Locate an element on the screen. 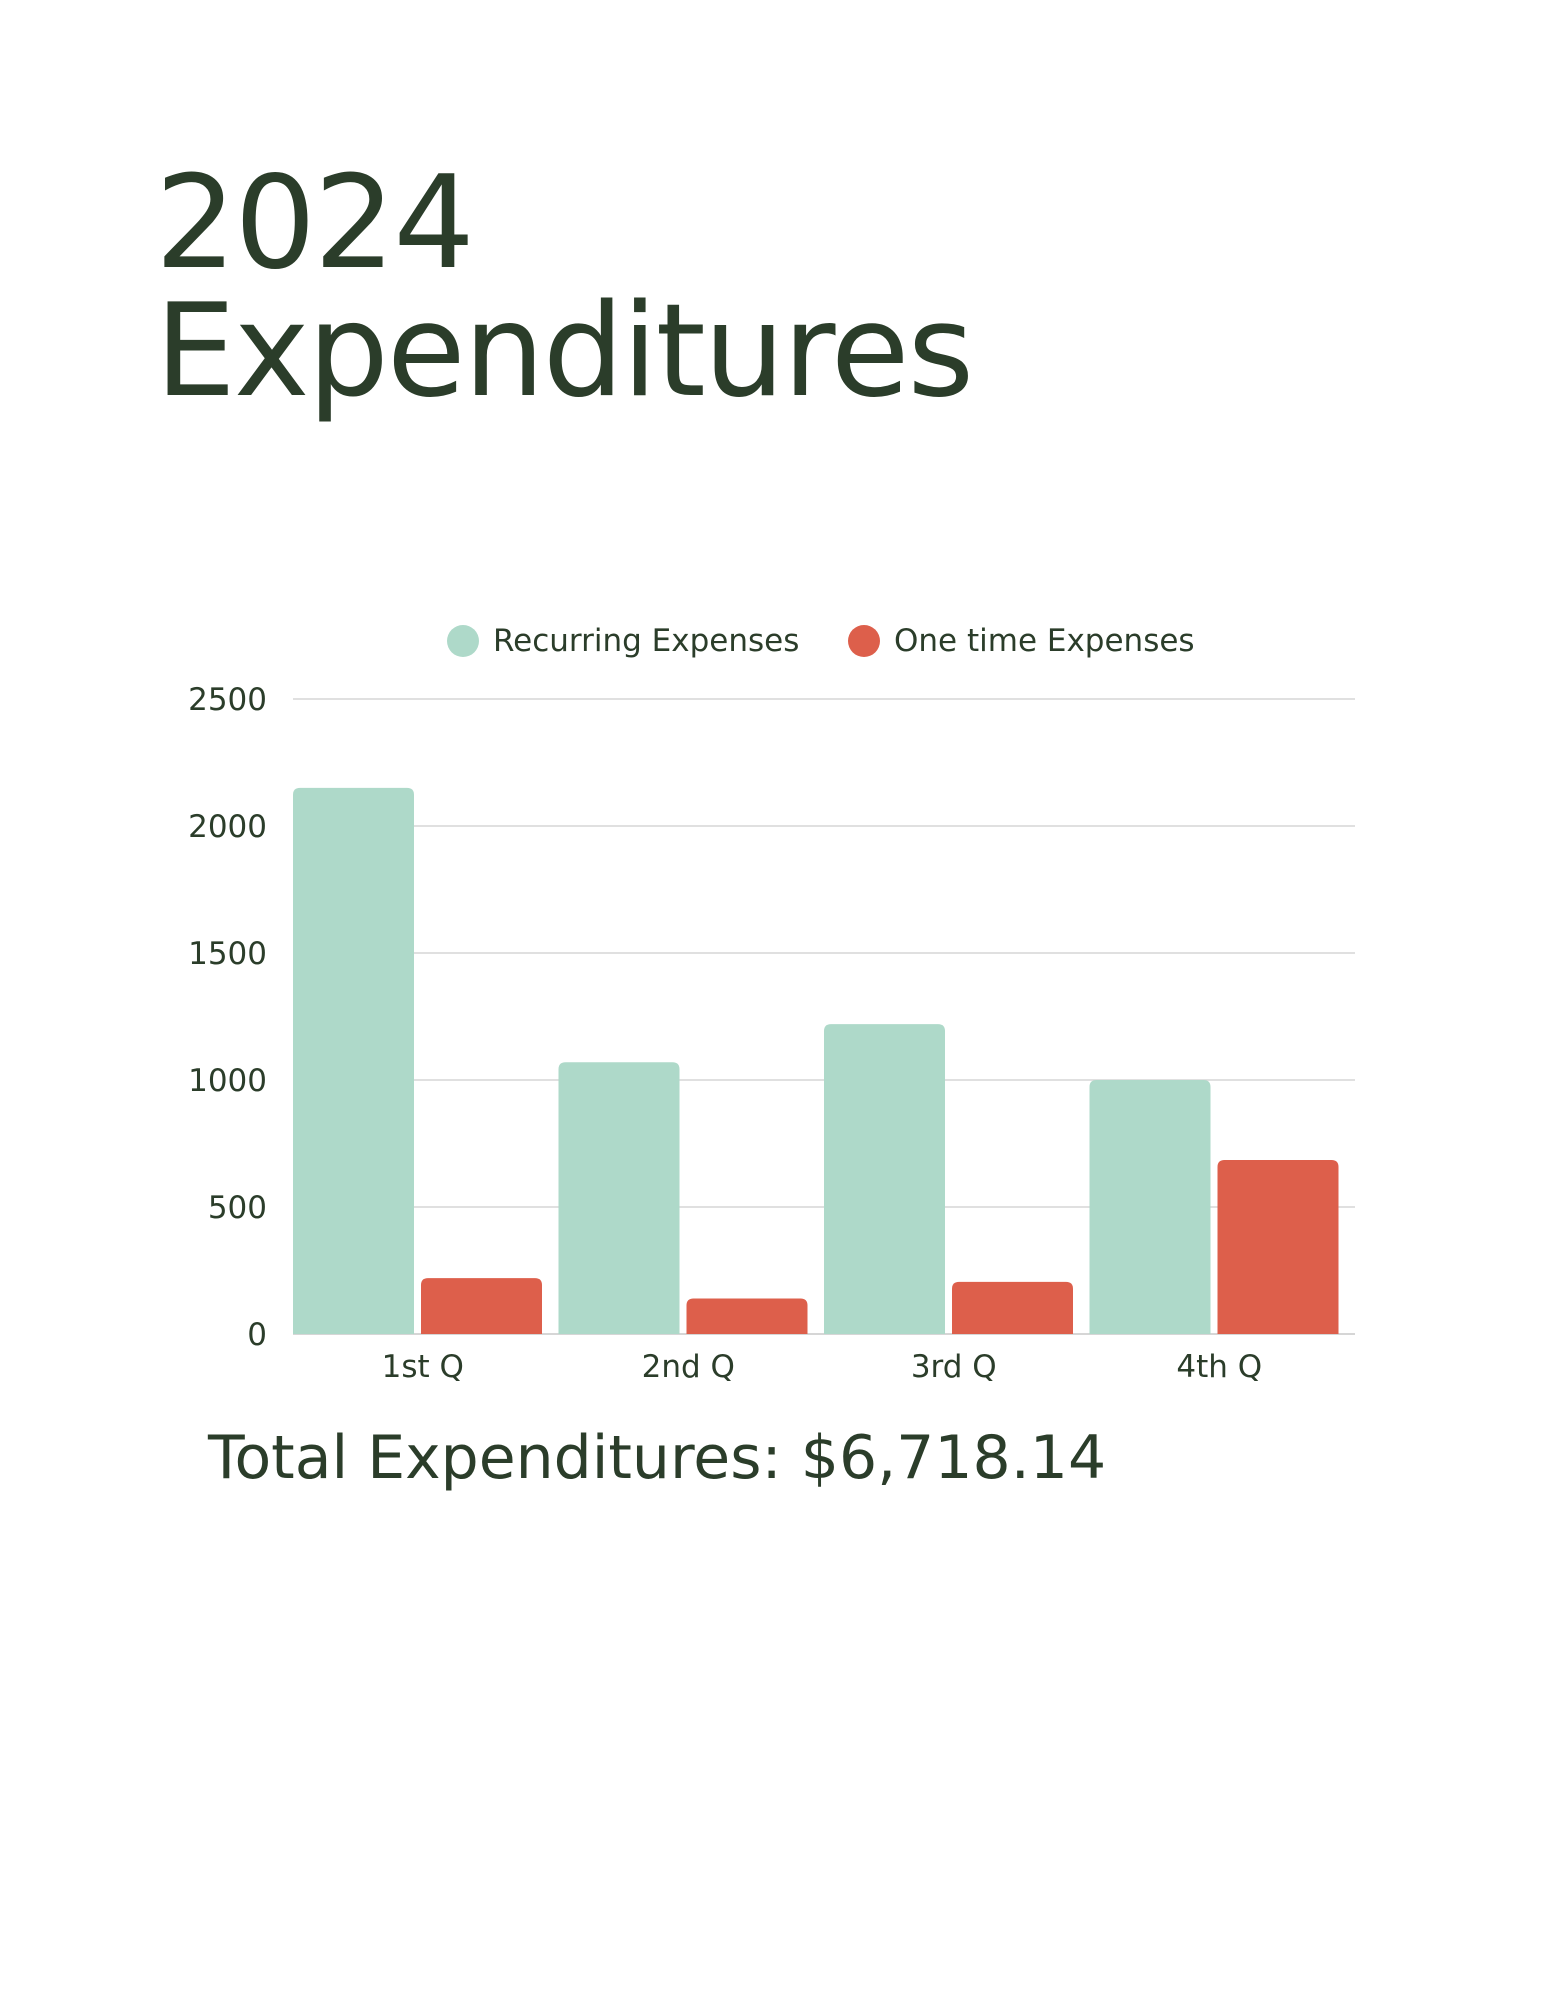  title-year: 2024 is located at coordinates (315, 223).